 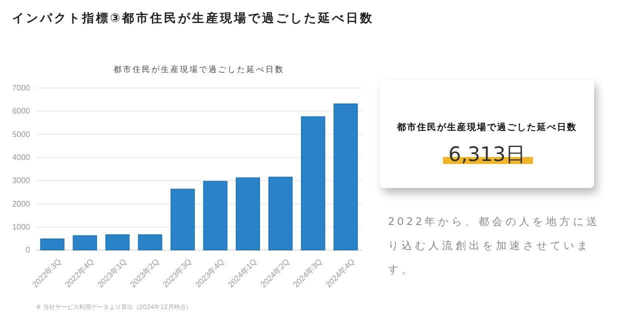 I want to click on text: 都市住民が生産現場で過ごした延べ日数, so click(x=487, y=127).